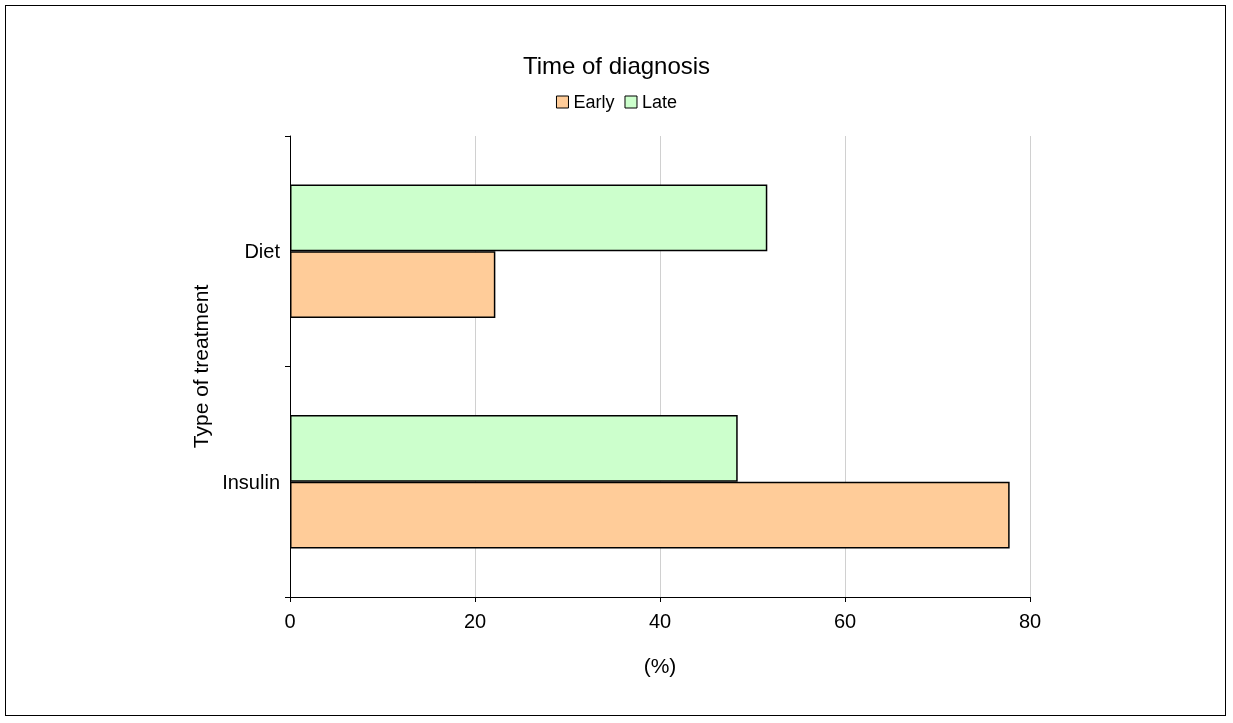 This screenshot has height=723, width=1233. What do you see at coordinates (262, 251) in the screenshot?
I see `y-tick-label: Diet` at bounding box center [262, 251].